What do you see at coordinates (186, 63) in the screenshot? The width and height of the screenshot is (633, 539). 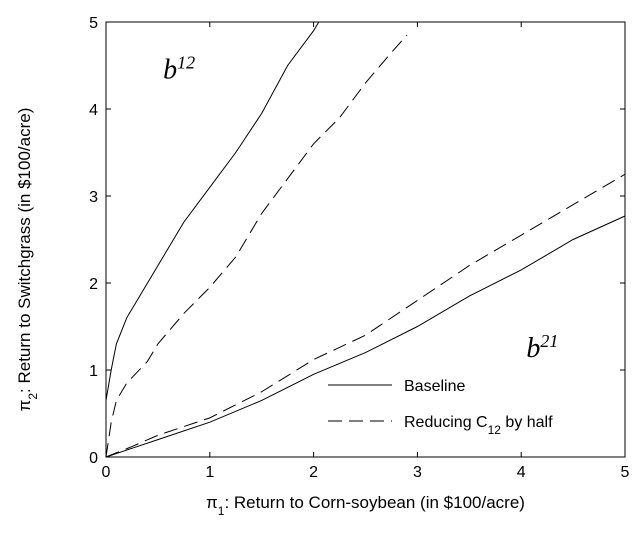 I see `annotation-sup: 12` at bounding box center [186, 63].